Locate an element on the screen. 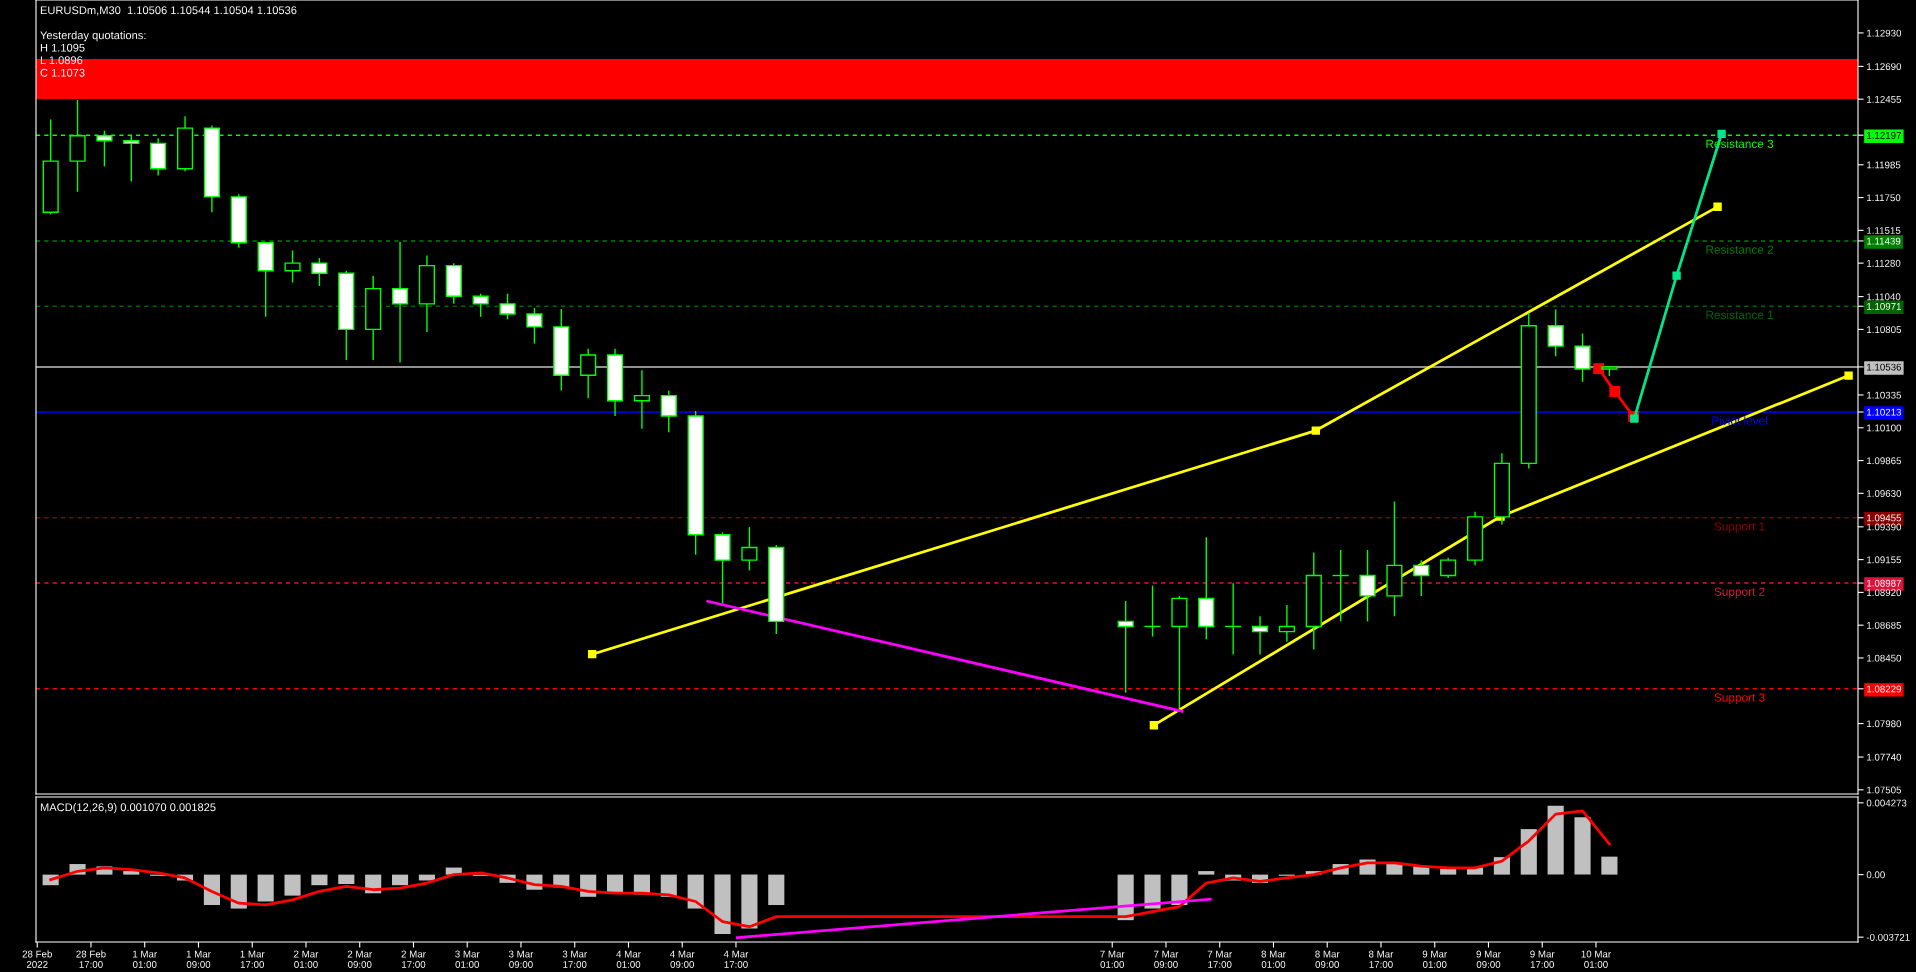  y-tick-label: 1.10213 is located at coordinates (1884, 412).